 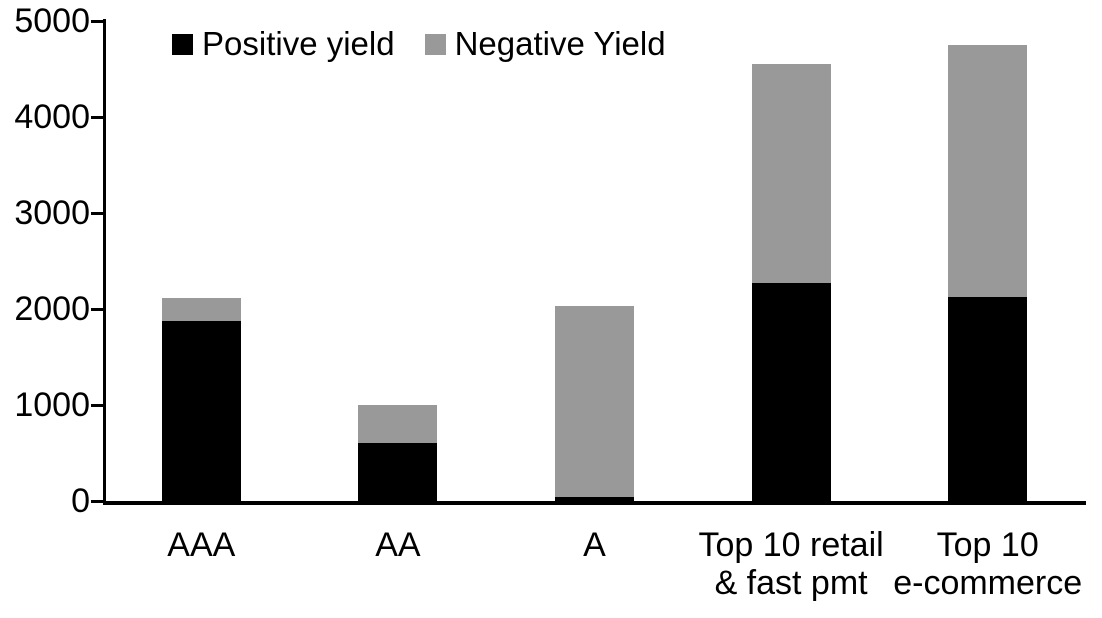 What do you see at coordinates (594, 545) in the screenshot?
I see `x-axis-label: A` at bounding box center [594, 545].